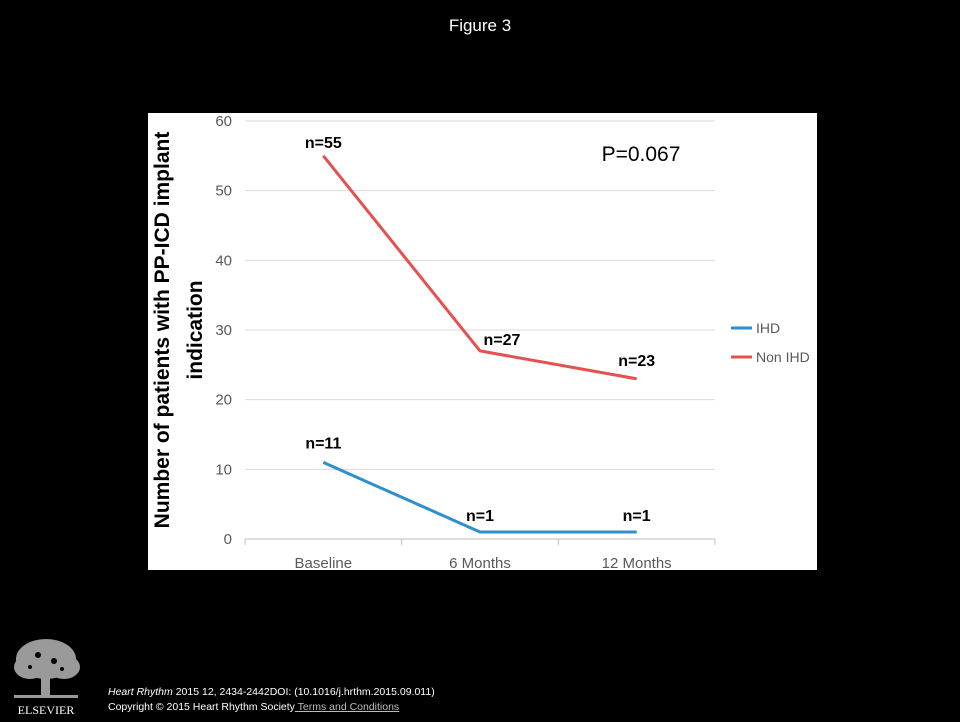  Describe the element at coordinates (636, 361) in the screenshot. I see `data-label: n=23` at that location.